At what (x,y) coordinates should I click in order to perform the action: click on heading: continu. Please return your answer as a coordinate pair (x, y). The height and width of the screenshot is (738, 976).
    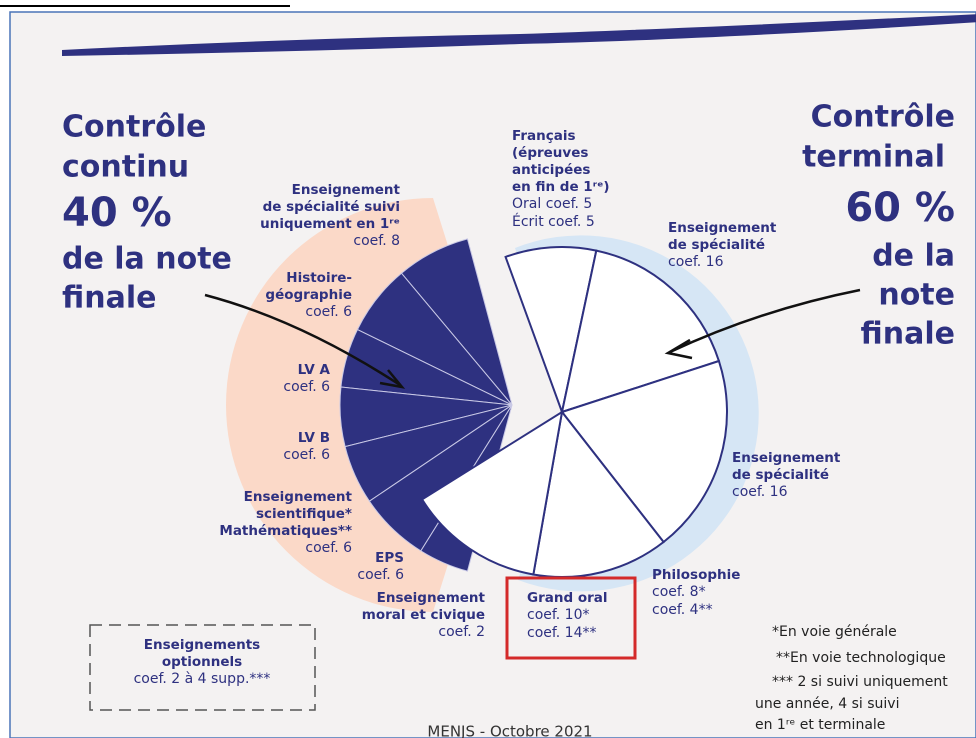
    Looking at the image, I should click on (125, 167).